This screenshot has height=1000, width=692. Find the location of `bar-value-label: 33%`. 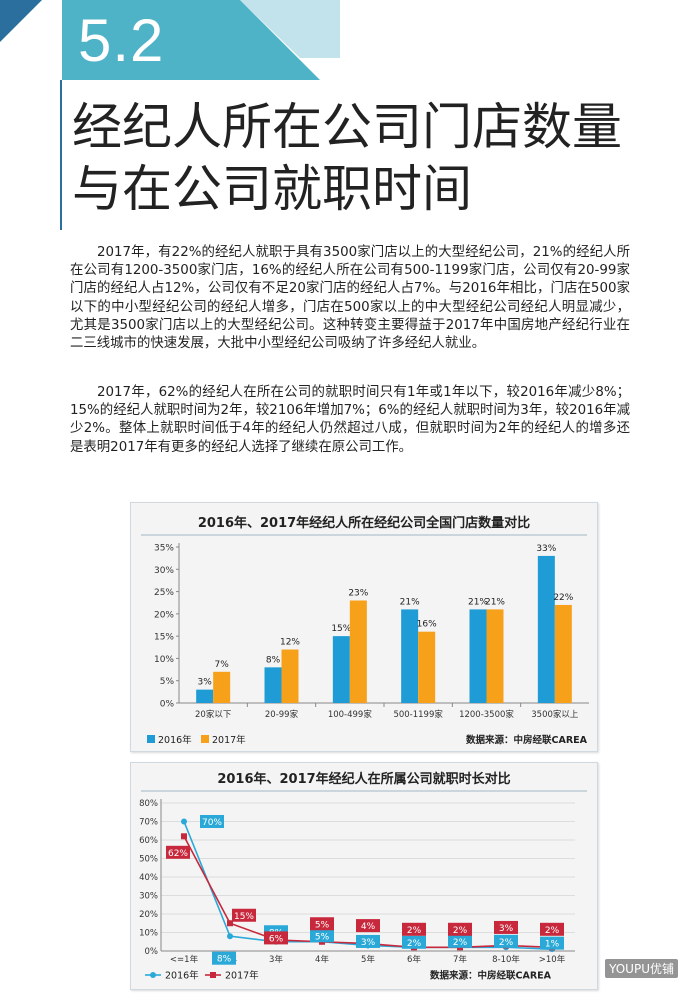

bar-value-label: 33% is located at coordinates (546, 549).